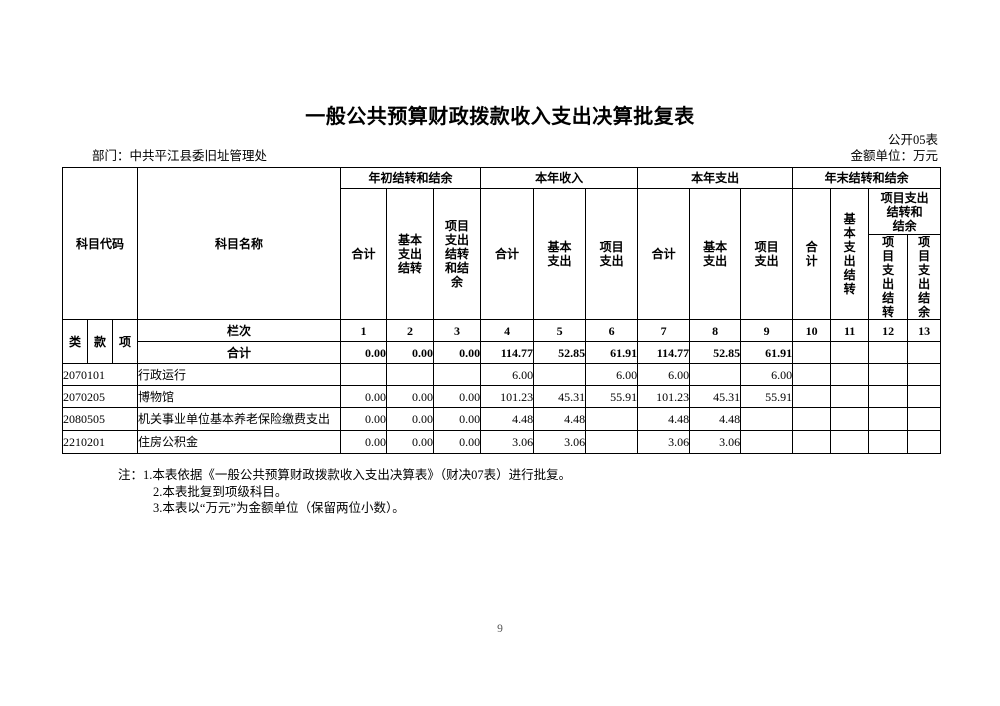 Image resolution: width=1000 pixels, height=706 pixels. I want to click on col-number: 3, so click(457, 330).